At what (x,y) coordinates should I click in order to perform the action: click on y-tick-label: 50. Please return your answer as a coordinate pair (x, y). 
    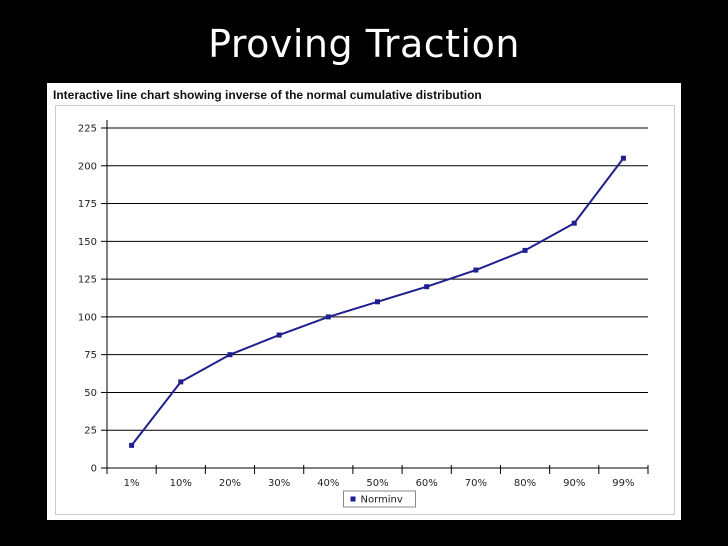
    Looking at the image, I should click on (90, 393).